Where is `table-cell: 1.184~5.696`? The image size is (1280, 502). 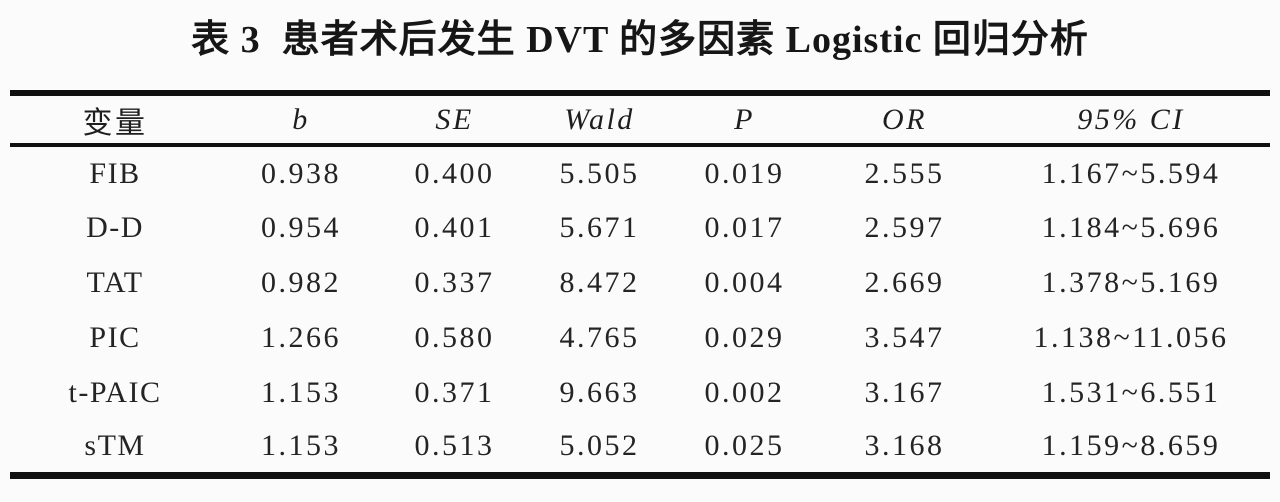 table-cell: 1.184~5.696 is located at coordinates (1131, 227).